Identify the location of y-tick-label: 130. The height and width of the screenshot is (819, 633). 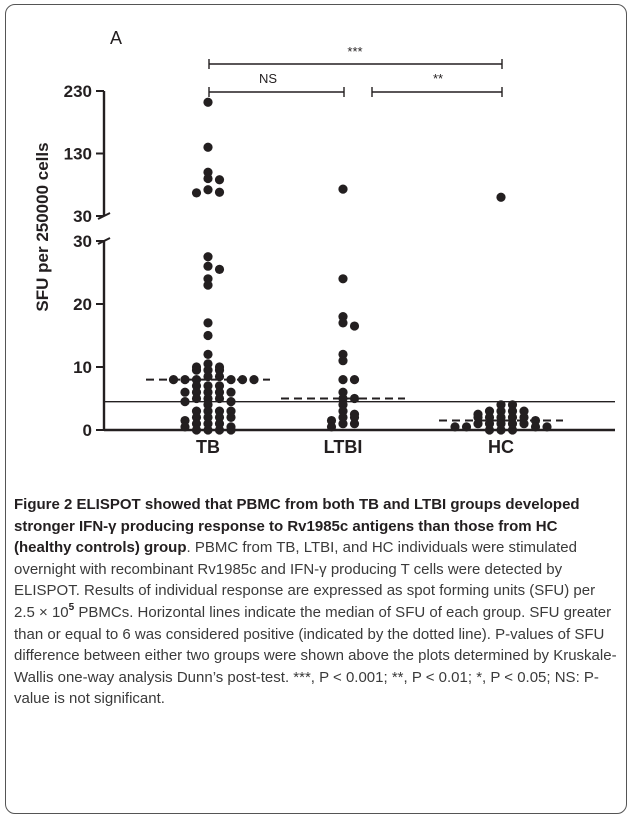
(78, 154).